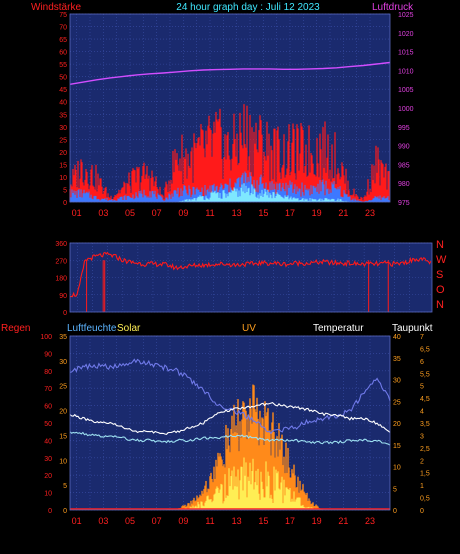  I want to click on dewpoint-tick: 7, so click(422, 337).